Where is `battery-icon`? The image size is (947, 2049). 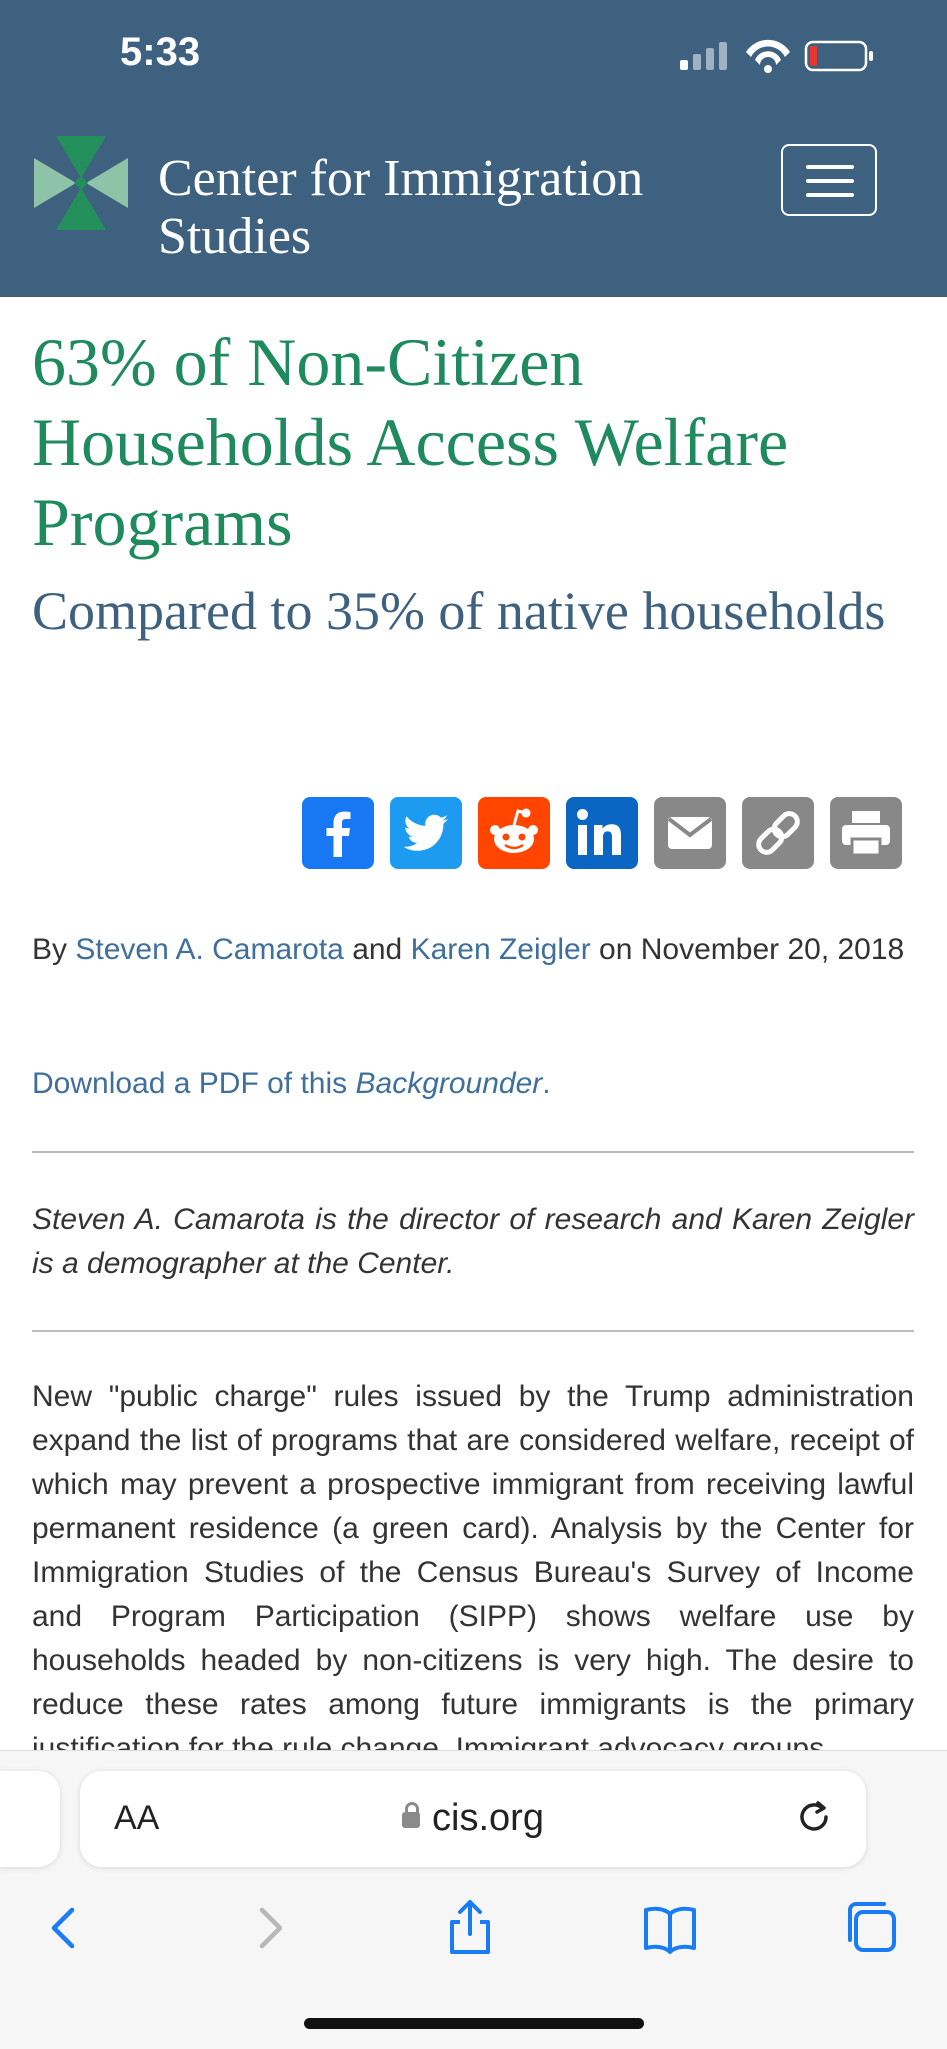 battery-icon is located at coordinates (838, 56).